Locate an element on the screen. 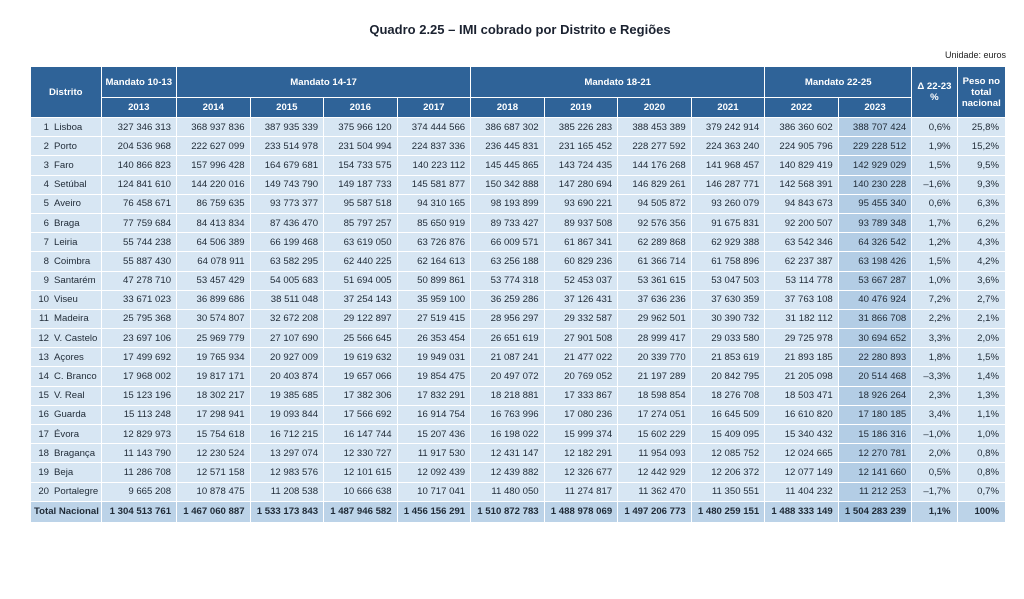 This screenshot has width=1024, height=599. district-number: 16 is located at coordinates (43, 415).